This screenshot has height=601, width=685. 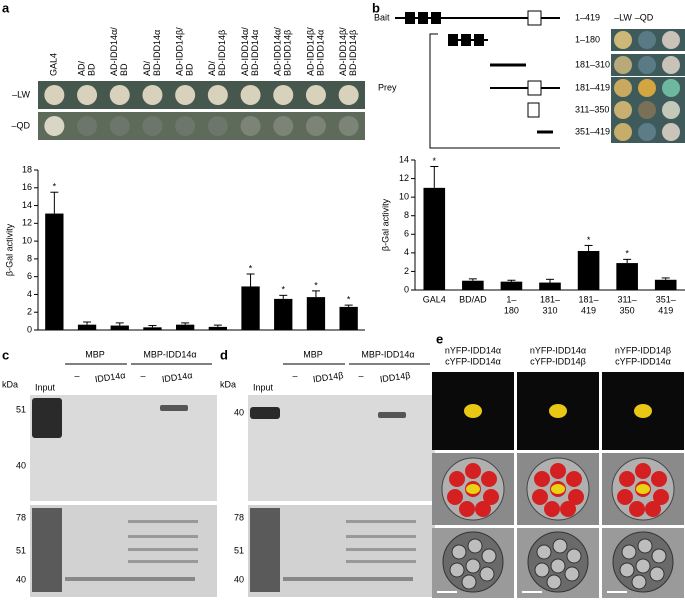 What do you see at coordinates (626, 299) in the screenshot?
I see `x-tick-label: 311–` at bounding box center [626, 299].